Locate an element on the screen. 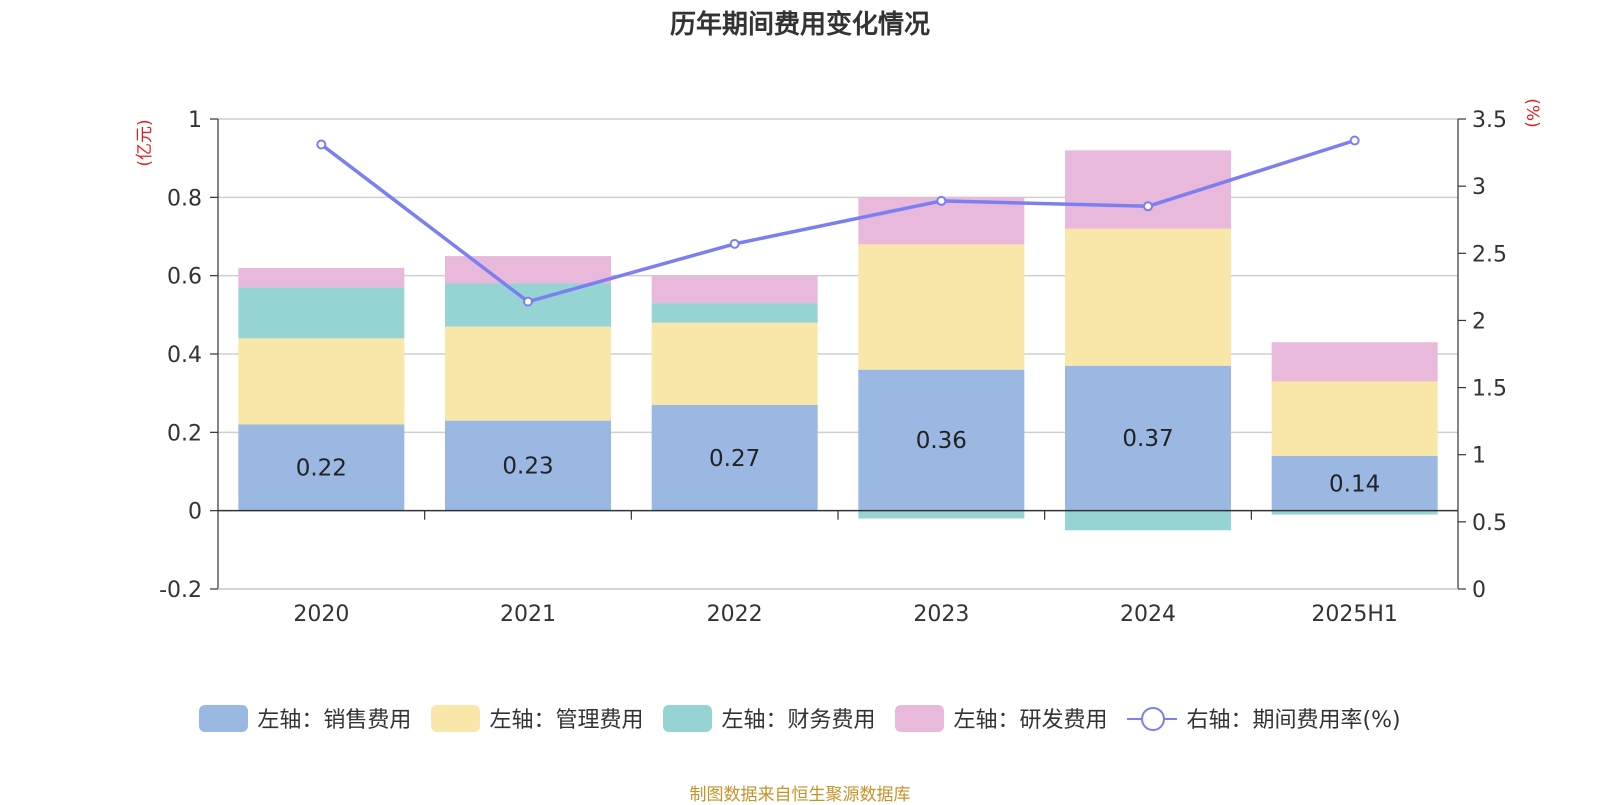 Image resolution: width=1600 pixels, height=805 pixels. bar-value-label: 0.14 is located at coordinates (1354, 484).